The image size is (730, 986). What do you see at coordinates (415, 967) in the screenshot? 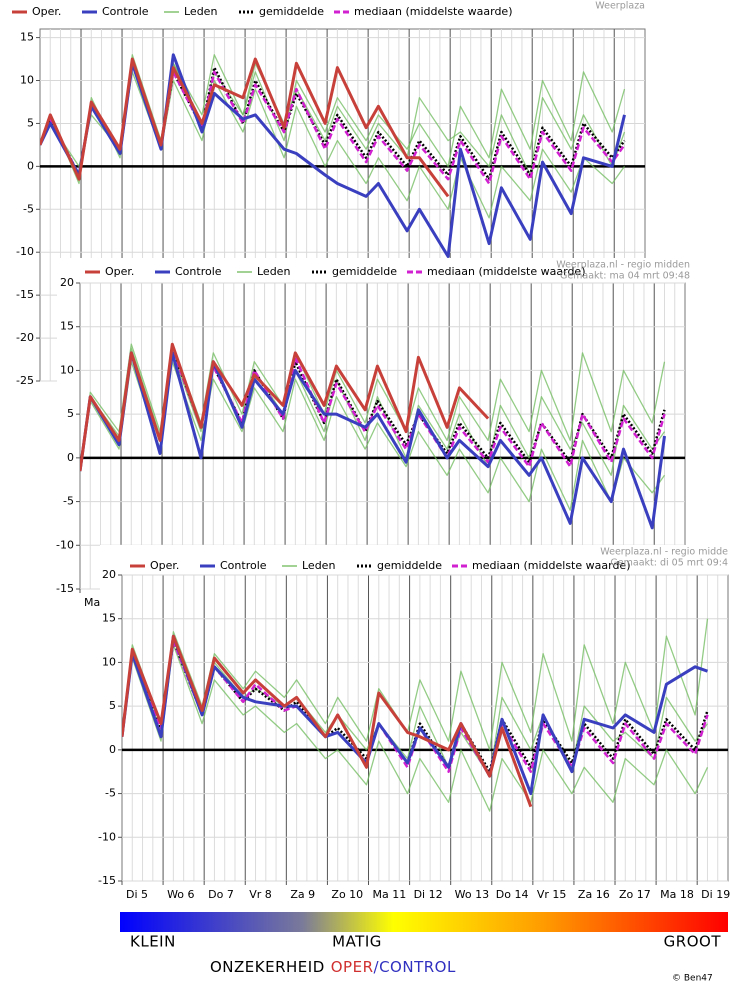
I see `caption-control: /CONTROL` at bounding box center [415, 967].